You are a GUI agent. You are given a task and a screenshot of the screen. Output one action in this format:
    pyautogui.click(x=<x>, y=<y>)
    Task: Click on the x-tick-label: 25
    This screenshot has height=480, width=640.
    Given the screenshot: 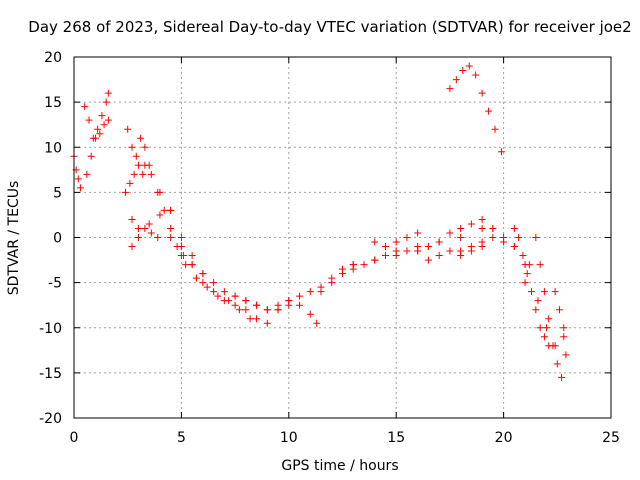 What is the action you would take?
    pyautogui.click(x=611, y=438)
    